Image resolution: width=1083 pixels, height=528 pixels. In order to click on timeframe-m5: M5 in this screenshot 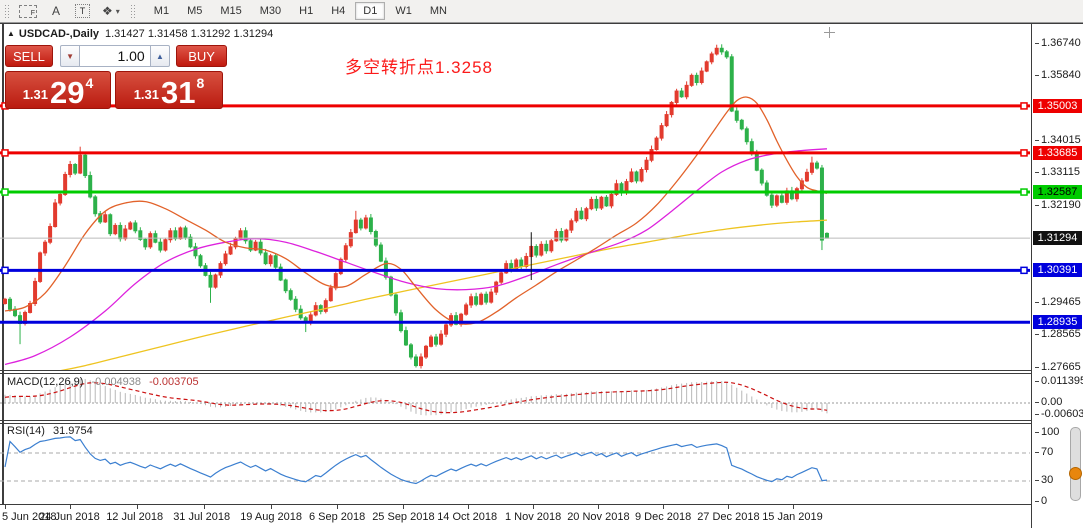, I will do `click(194, 11)`.